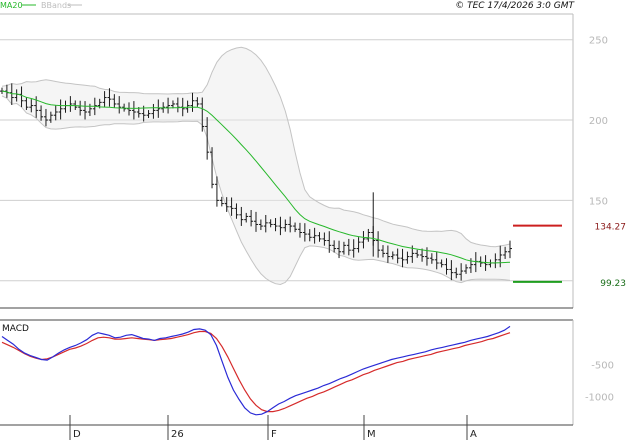 The image size is (627, 440). Describe the element at coordinates (11, 5) in the screenshot. I see `legend-ma20: MA20` at that location.